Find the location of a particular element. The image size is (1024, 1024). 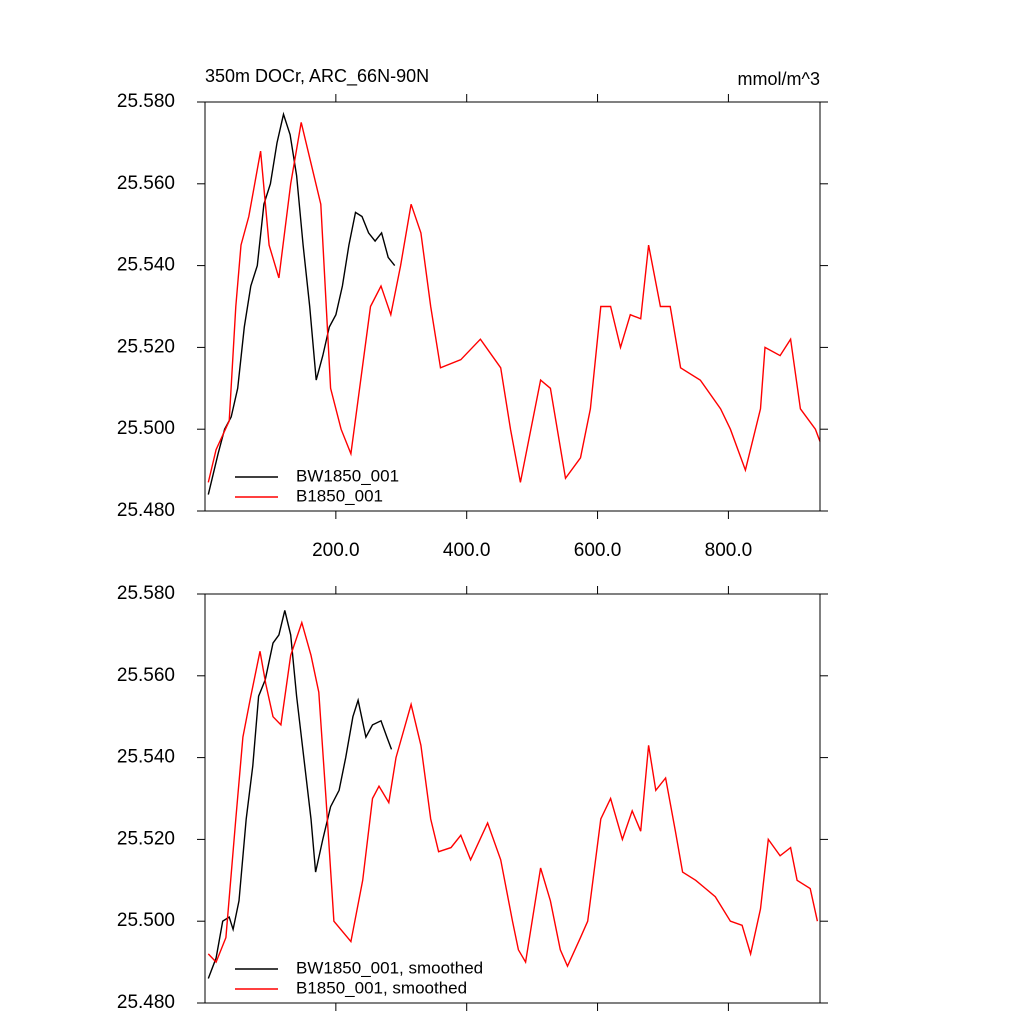

chart-title: 350m DOCr, ARC_66N-90N is located at coordinates (317, 76).